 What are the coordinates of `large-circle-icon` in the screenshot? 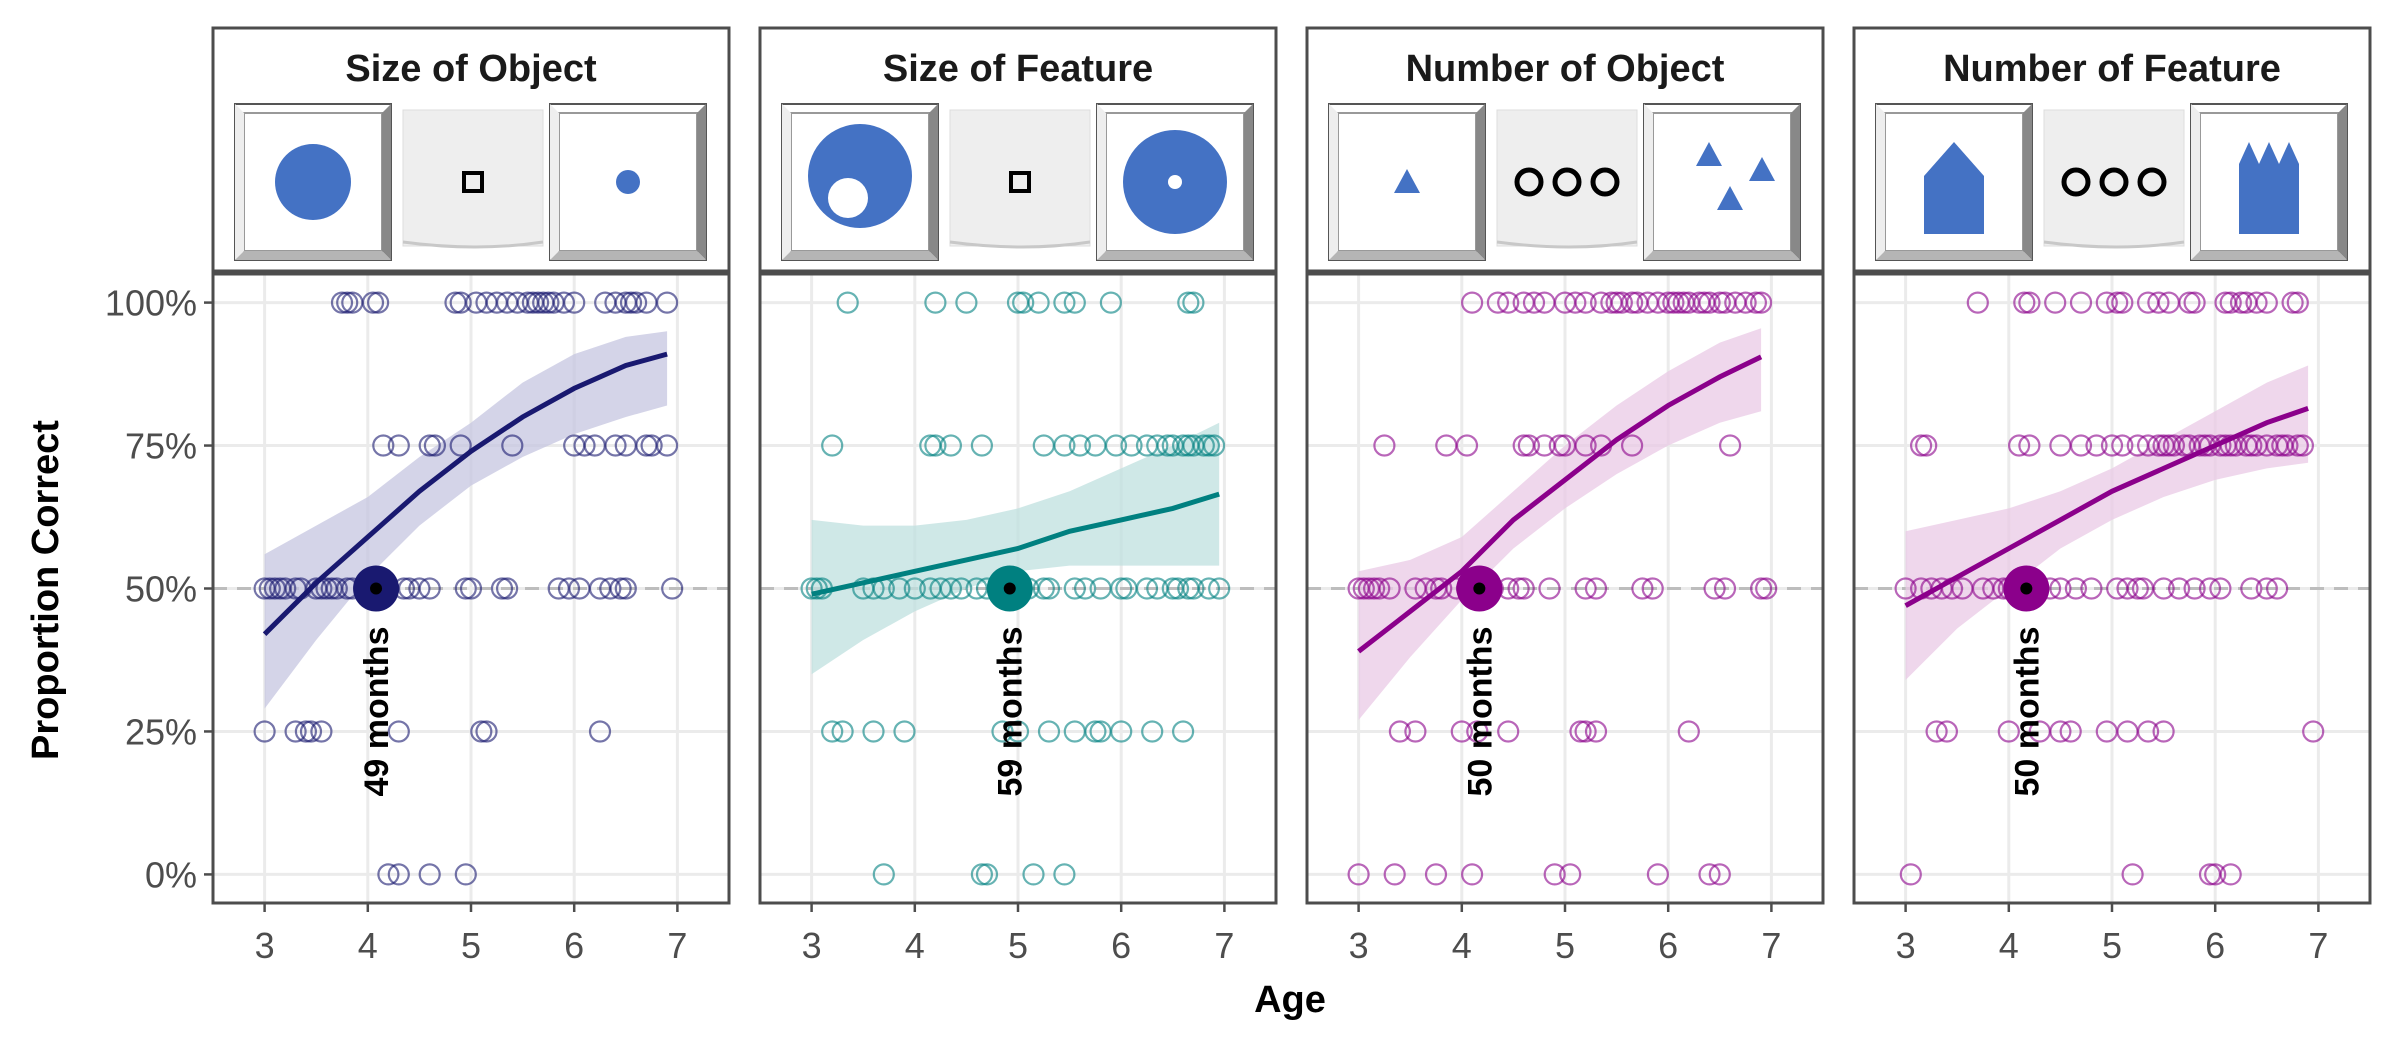 It's located at (313, 182).